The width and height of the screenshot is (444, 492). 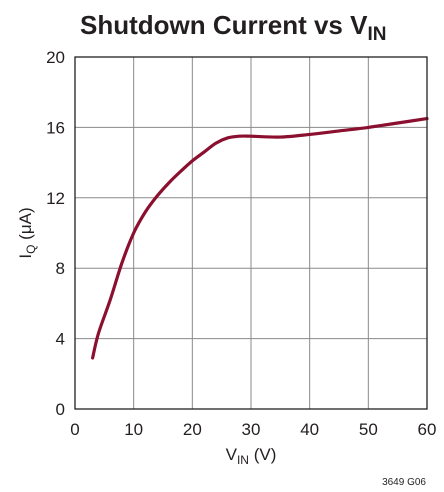 What do you see at coordinates (427, 429) in the screenshot?
I see `x-tick-label: 60` at bounding box center [427, 429].